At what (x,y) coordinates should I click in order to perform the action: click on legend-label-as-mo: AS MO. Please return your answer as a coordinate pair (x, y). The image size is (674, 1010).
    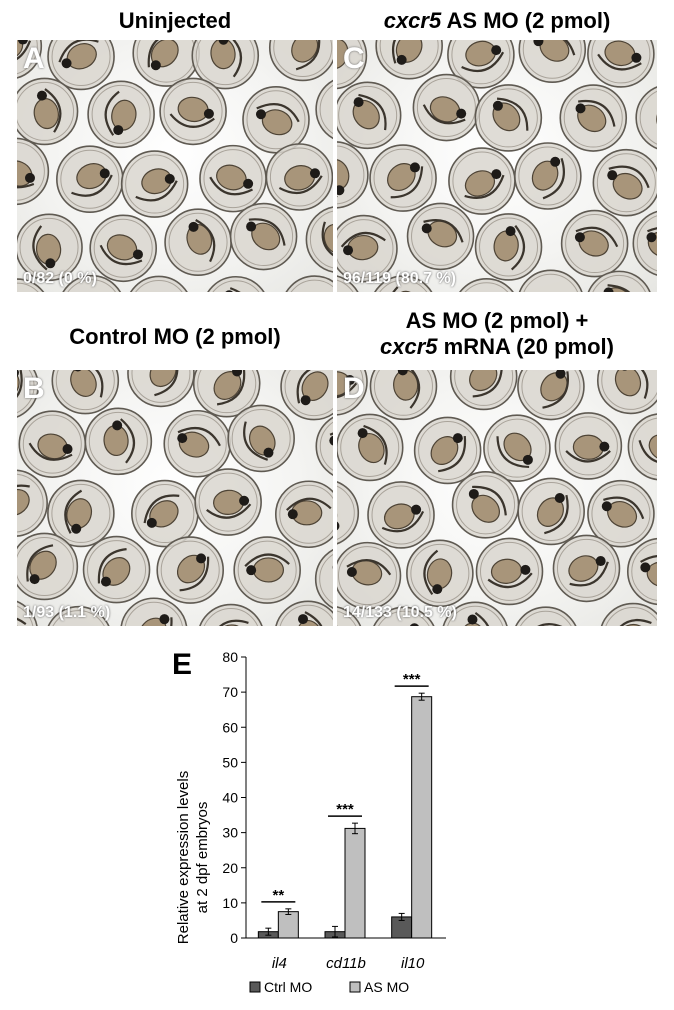
    Looking at the image, I should click on (386, 987).